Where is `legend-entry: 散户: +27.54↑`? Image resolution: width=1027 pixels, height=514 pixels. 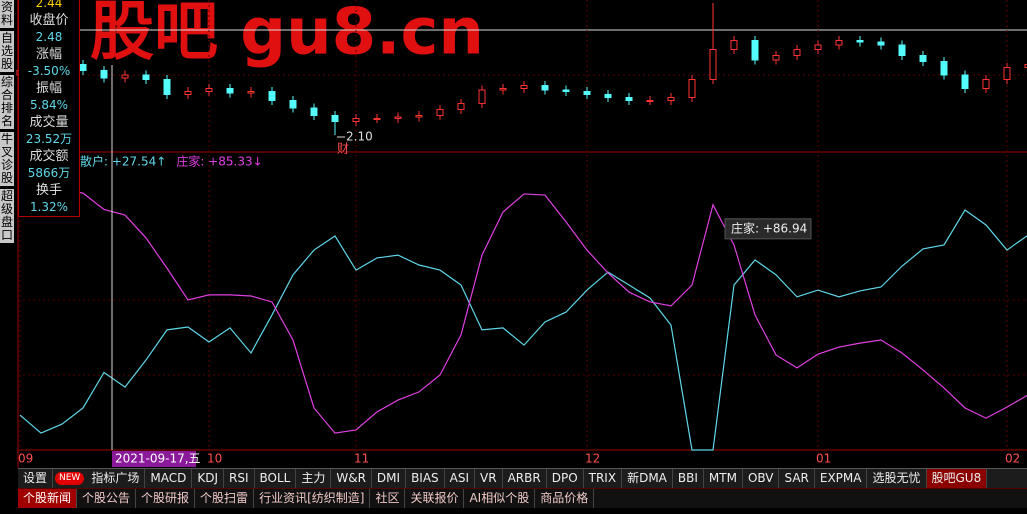 legend-entry: 散户: +27.54↑ is located at coordinates (123, 161).